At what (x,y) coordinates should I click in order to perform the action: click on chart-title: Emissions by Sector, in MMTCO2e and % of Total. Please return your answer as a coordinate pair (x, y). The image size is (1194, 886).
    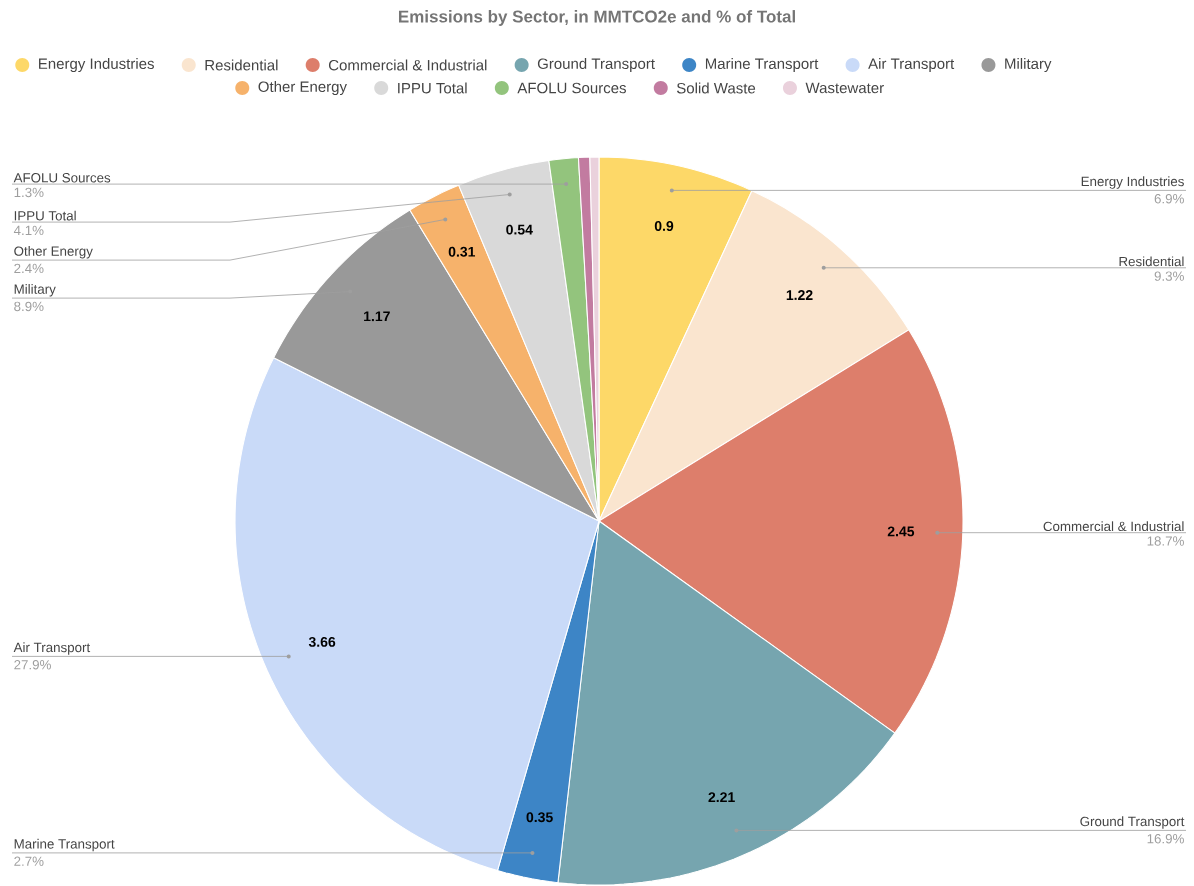
    Looking at the image, I should click on (596, 18).